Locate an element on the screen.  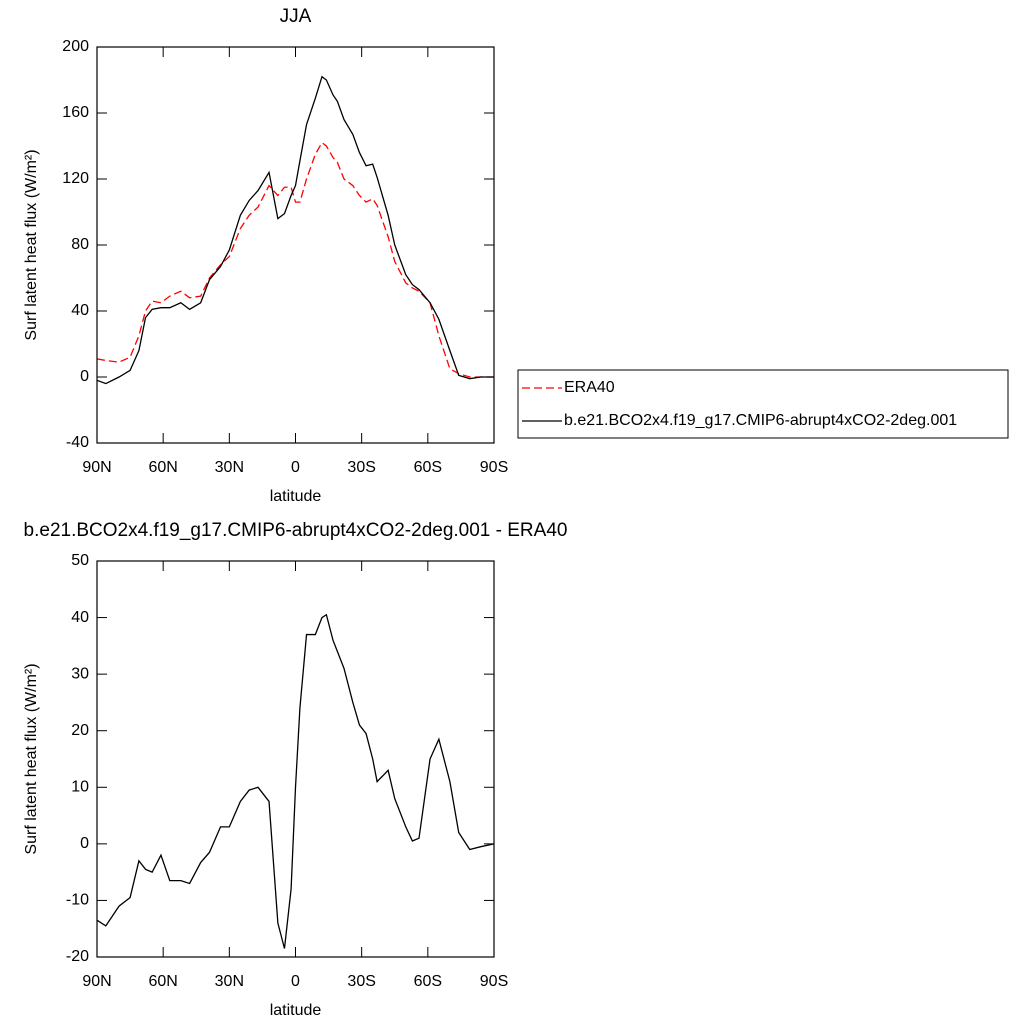
legend-box is located at coordinates (763, 404).